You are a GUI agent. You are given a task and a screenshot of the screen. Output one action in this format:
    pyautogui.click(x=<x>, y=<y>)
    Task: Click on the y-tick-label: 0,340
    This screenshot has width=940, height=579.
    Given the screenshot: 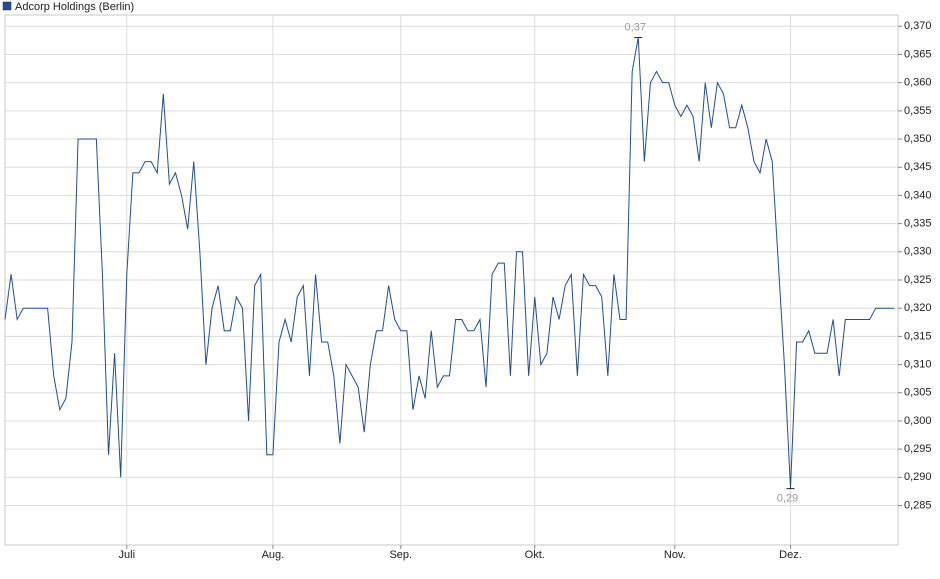 What is the action you would take?
    pyautogui.click(x=918, y=195)
    